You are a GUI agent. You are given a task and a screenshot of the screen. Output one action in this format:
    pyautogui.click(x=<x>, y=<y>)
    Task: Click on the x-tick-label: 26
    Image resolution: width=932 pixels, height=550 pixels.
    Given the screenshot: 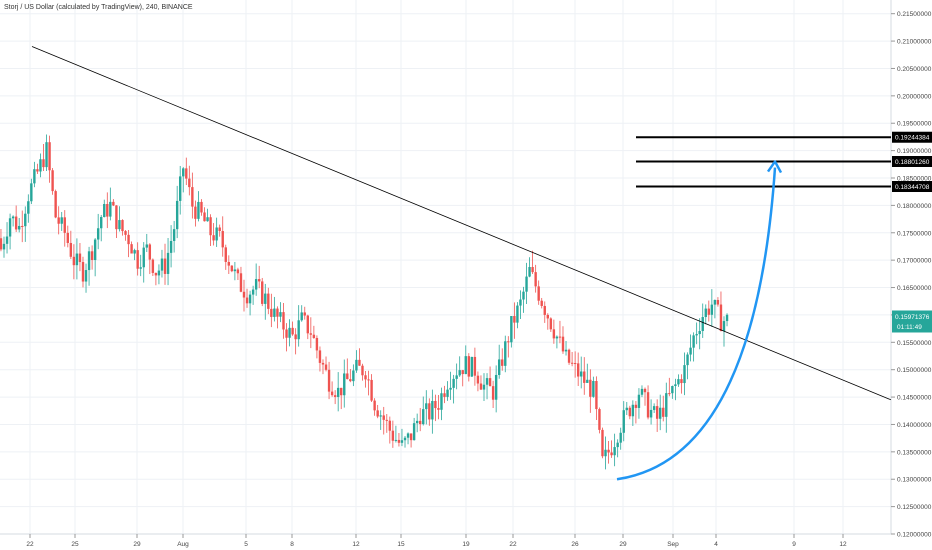 What is the action you would take?
    pyautogui.click(x=575, y=544)
    